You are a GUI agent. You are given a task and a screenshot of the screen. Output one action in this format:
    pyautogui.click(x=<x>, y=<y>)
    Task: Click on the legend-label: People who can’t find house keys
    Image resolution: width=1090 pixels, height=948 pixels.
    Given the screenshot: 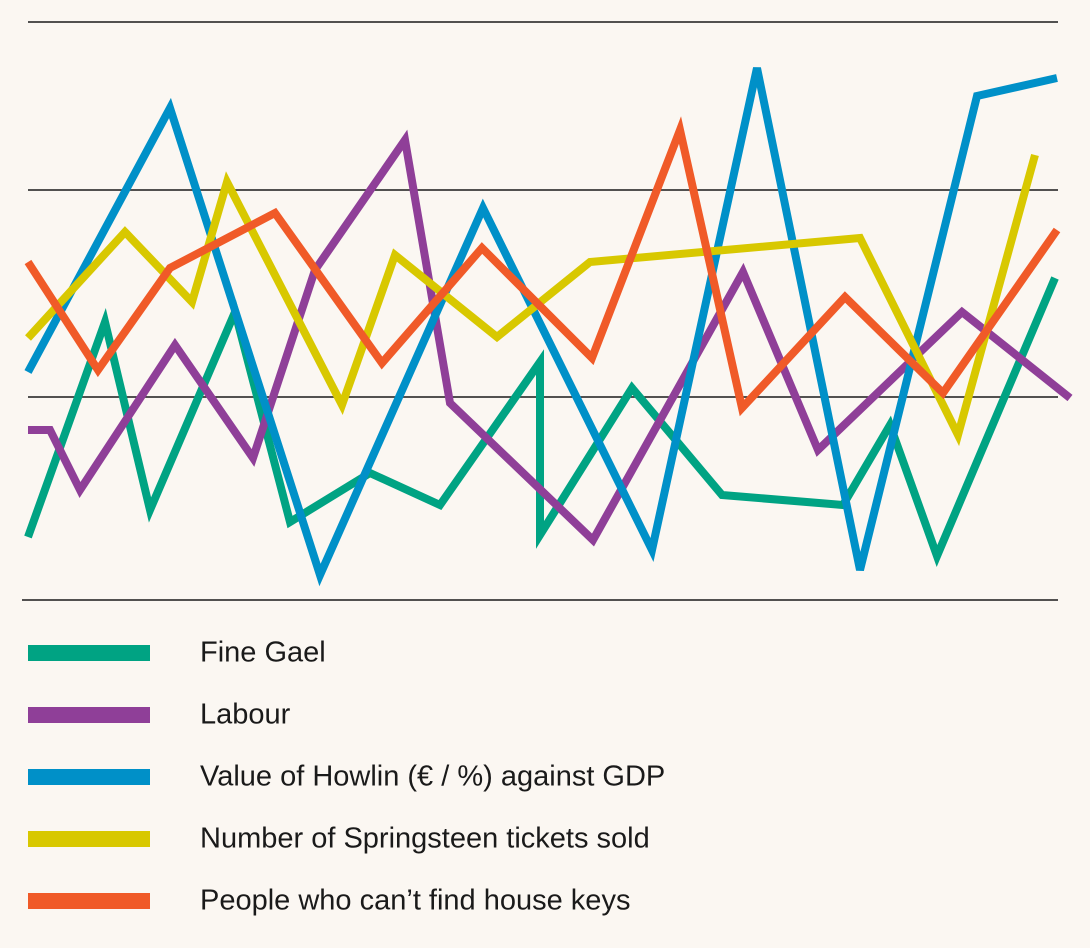 What is the action you would take?
    pyautogui.click(x=415, y=901)
    